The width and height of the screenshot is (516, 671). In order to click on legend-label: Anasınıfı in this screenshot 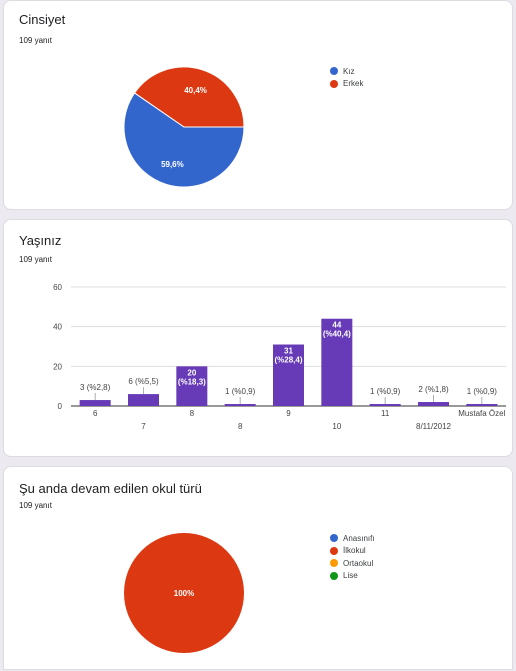, I will do `click(359, 538)`.